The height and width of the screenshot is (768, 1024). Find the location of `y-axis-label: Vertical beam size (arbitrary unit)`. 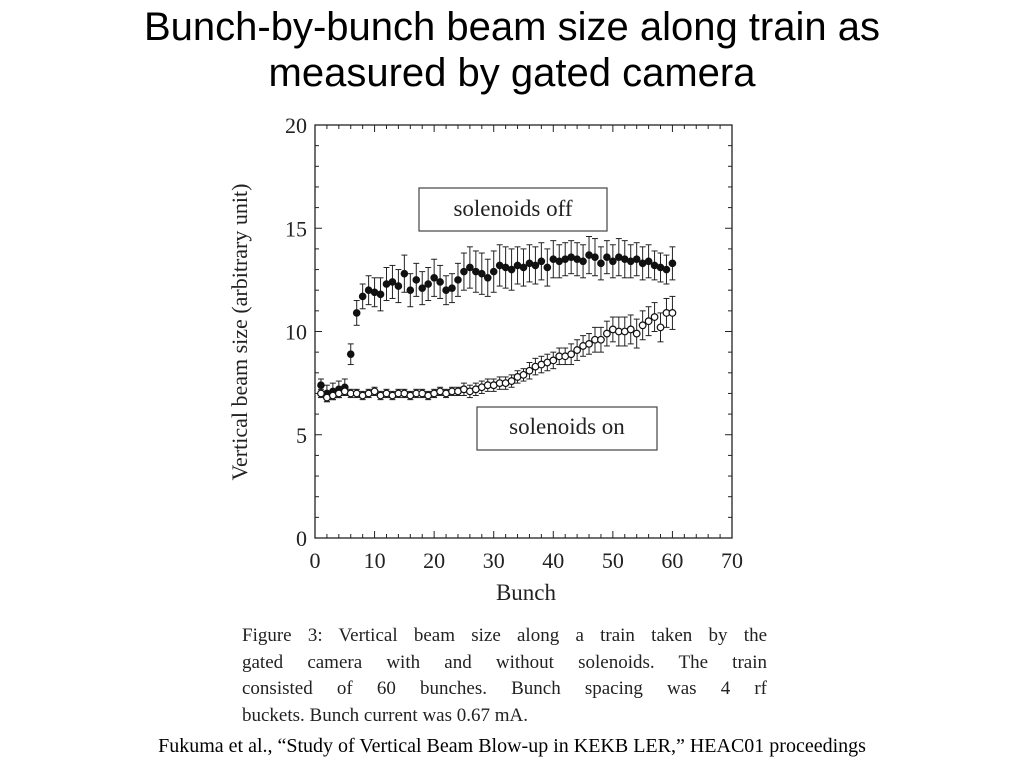

y-axis-label: Vertical beam size (arbitrary unit) is located at coordinates (239, 332).